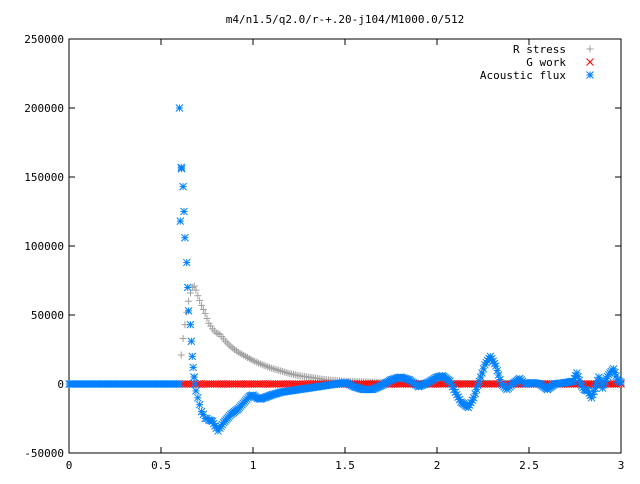  Describe the element at coordinates (253, 465) in the screenshot. I see `x-tick-label: 1` at that location.